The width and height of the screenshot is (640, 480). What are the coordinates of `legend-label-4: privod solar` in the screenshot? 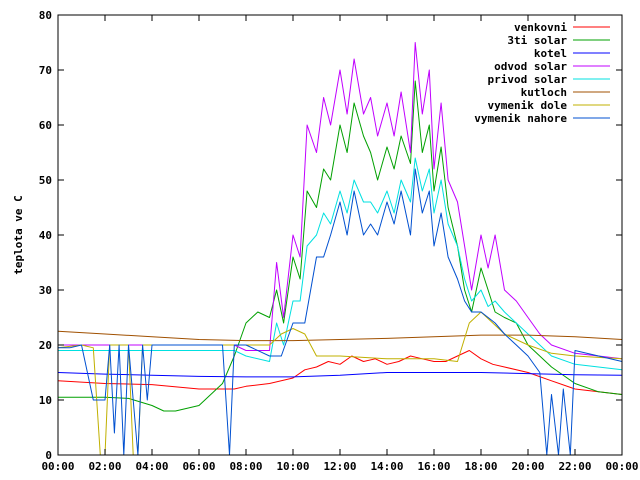 It's located at (528, 79).